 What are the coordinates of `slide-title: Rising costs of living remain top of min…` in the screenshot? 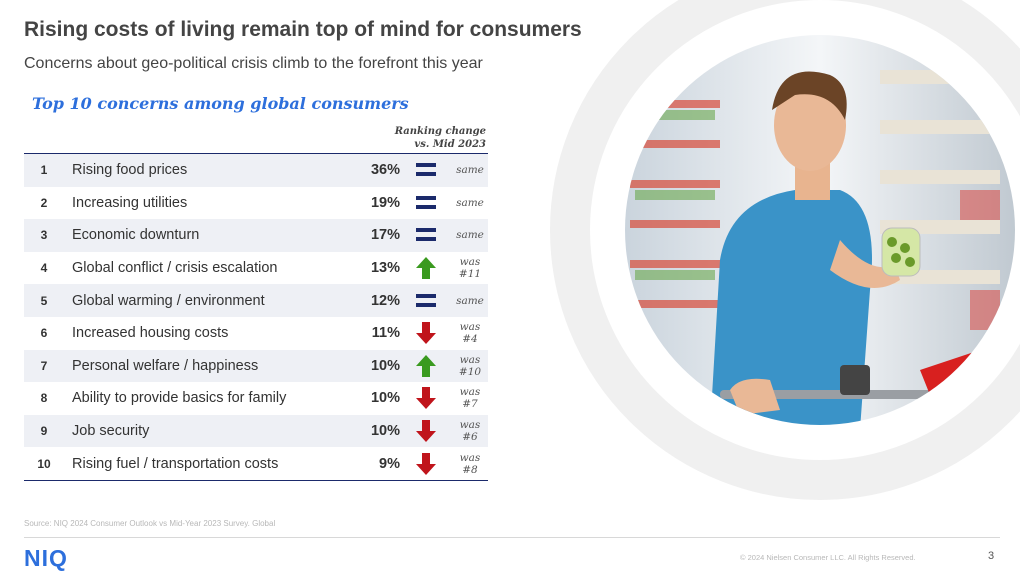 It's located at (303, 29).